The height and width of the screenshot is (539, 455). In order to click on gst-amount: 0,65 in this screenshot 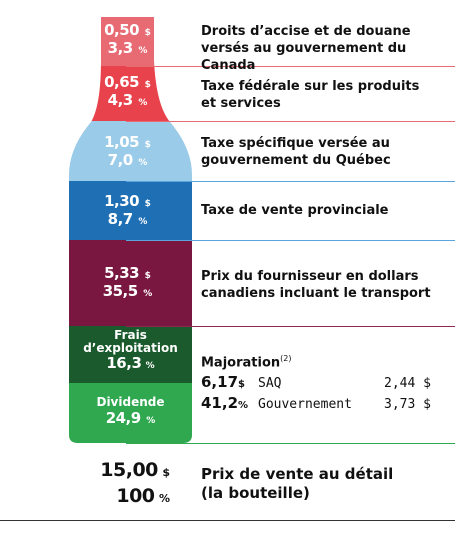, I will do `click(122, 82)`.